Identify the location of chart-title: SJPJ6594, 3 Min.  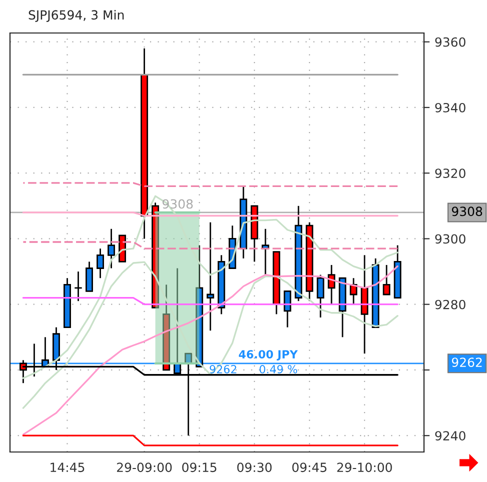
(76, 16).